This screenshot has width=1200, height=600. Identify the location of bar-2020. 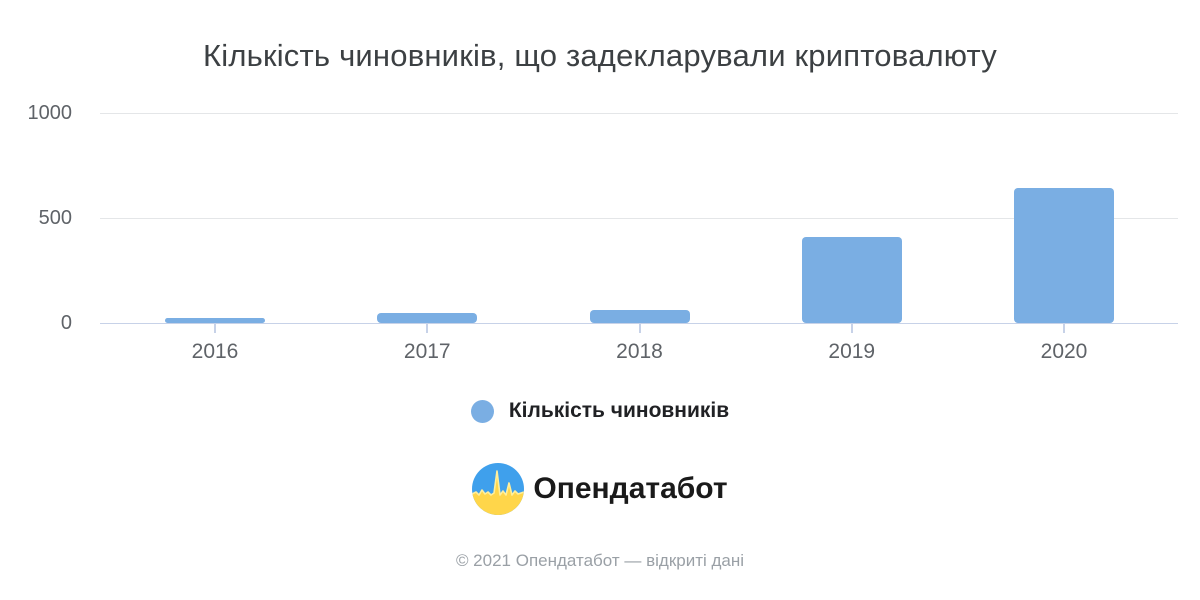
(1064, 255).